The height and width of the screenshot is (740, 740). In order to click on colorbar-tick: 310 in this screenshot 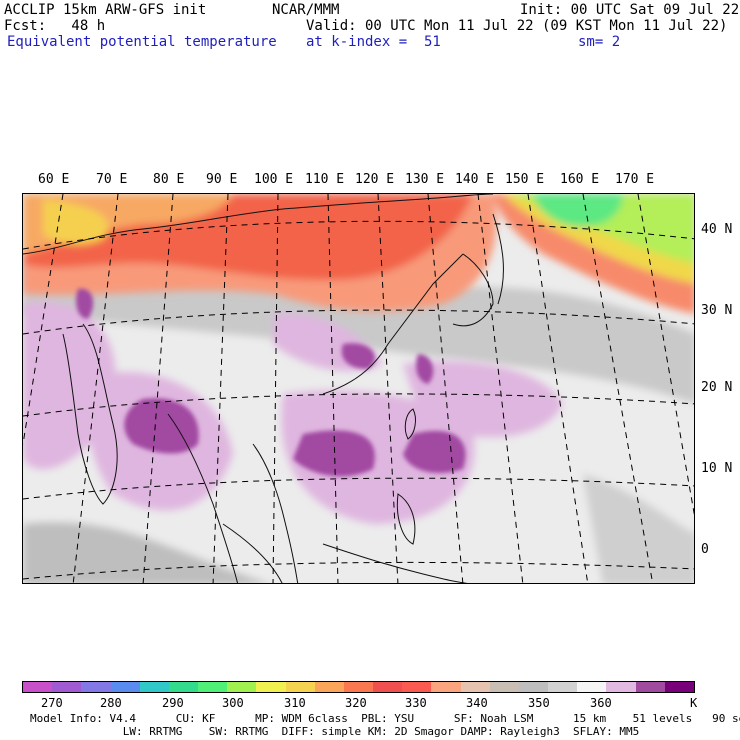, I will do `click(295, 703)`.